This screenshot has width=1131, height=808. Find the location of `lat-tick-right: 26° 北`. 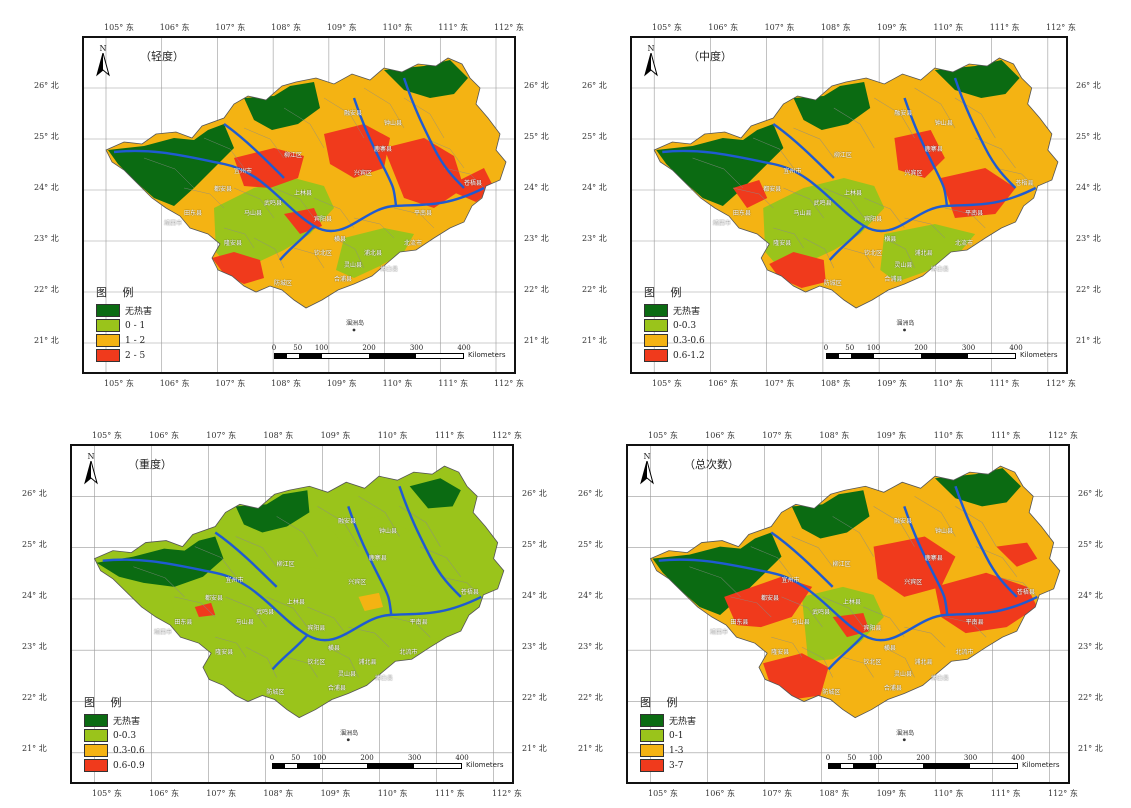

lat-tick-right: 26° 北 is located at coordinates (1088, 85).